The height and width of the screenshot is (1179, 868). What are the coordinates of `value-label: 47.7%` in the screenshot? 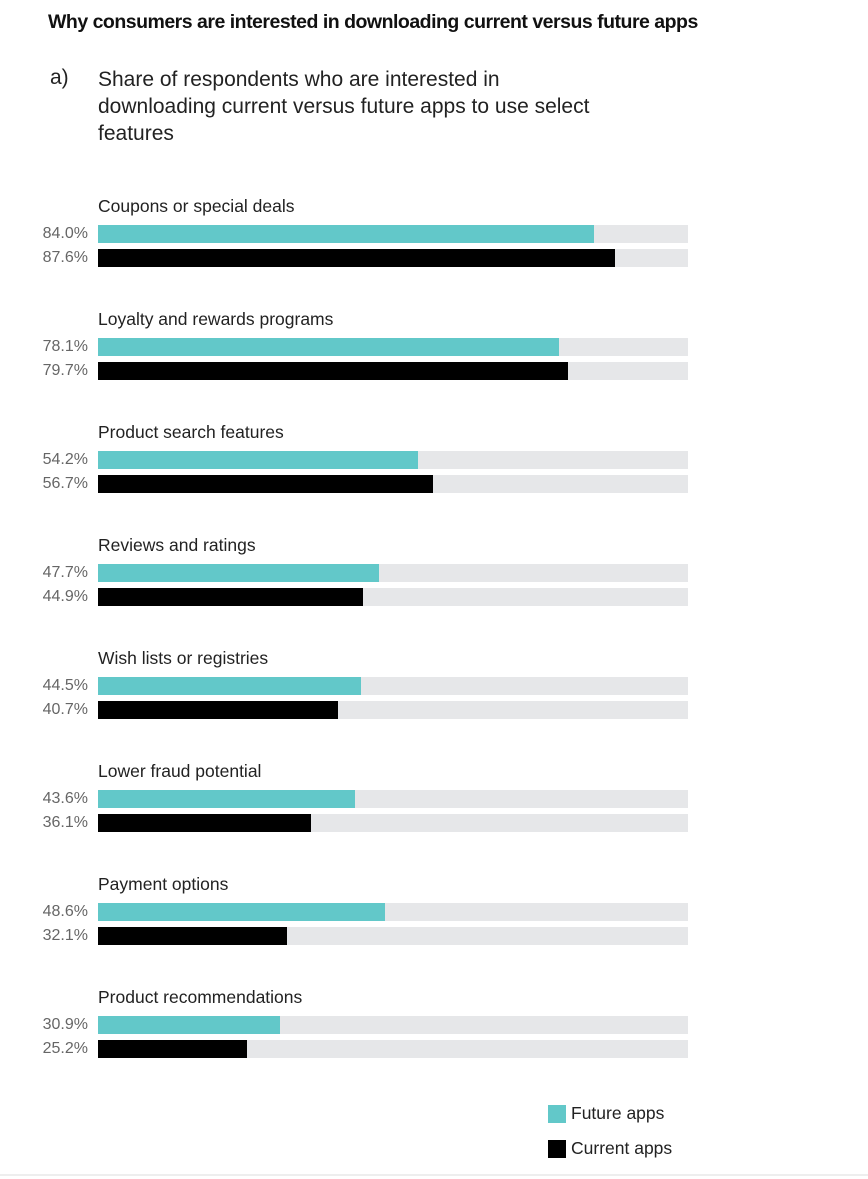 It's located at (65, 572).